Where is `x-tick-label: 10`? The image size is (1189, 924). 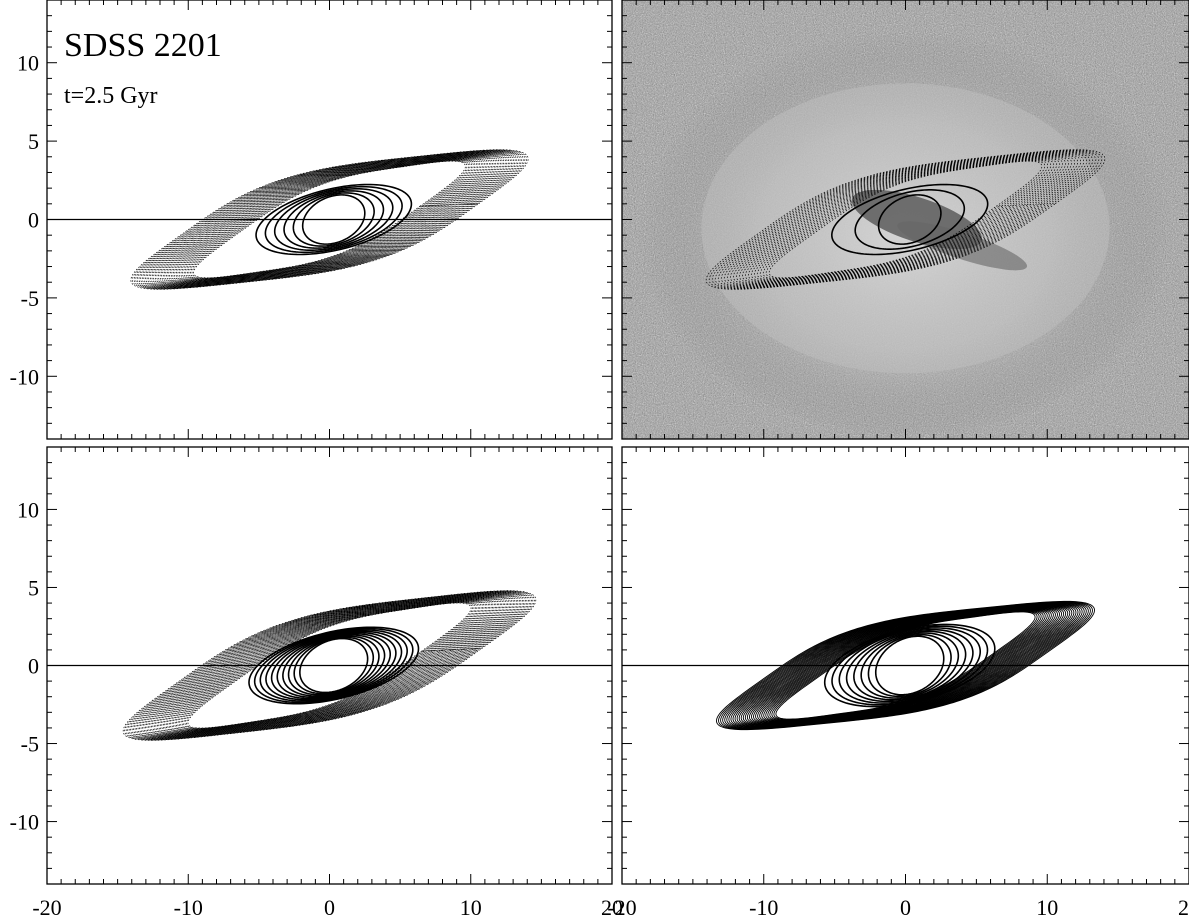 x-tick-label: 10 is located at coordinates (471, 907).